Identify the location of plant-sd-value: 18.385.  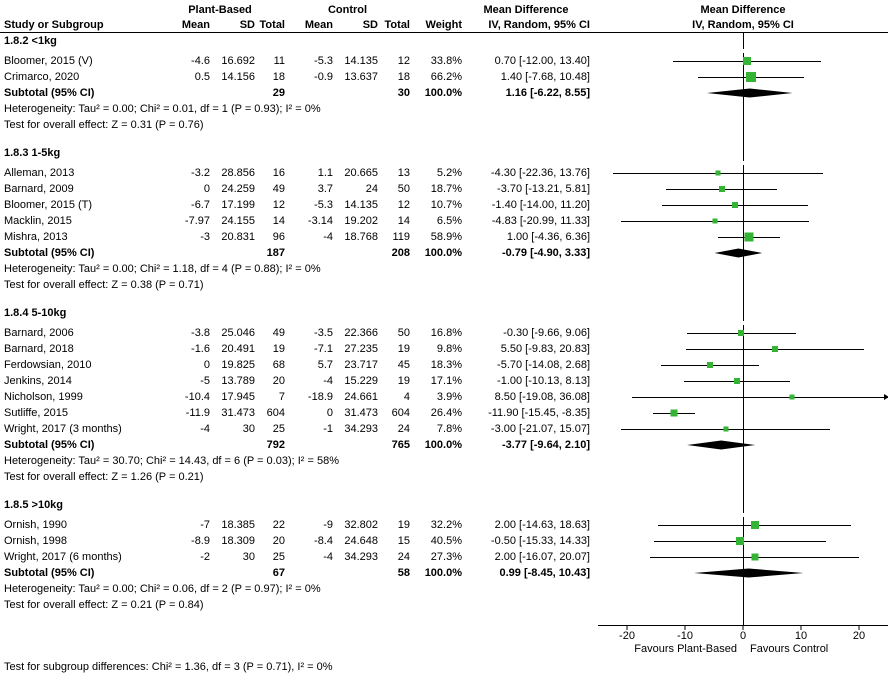
(238, 525).